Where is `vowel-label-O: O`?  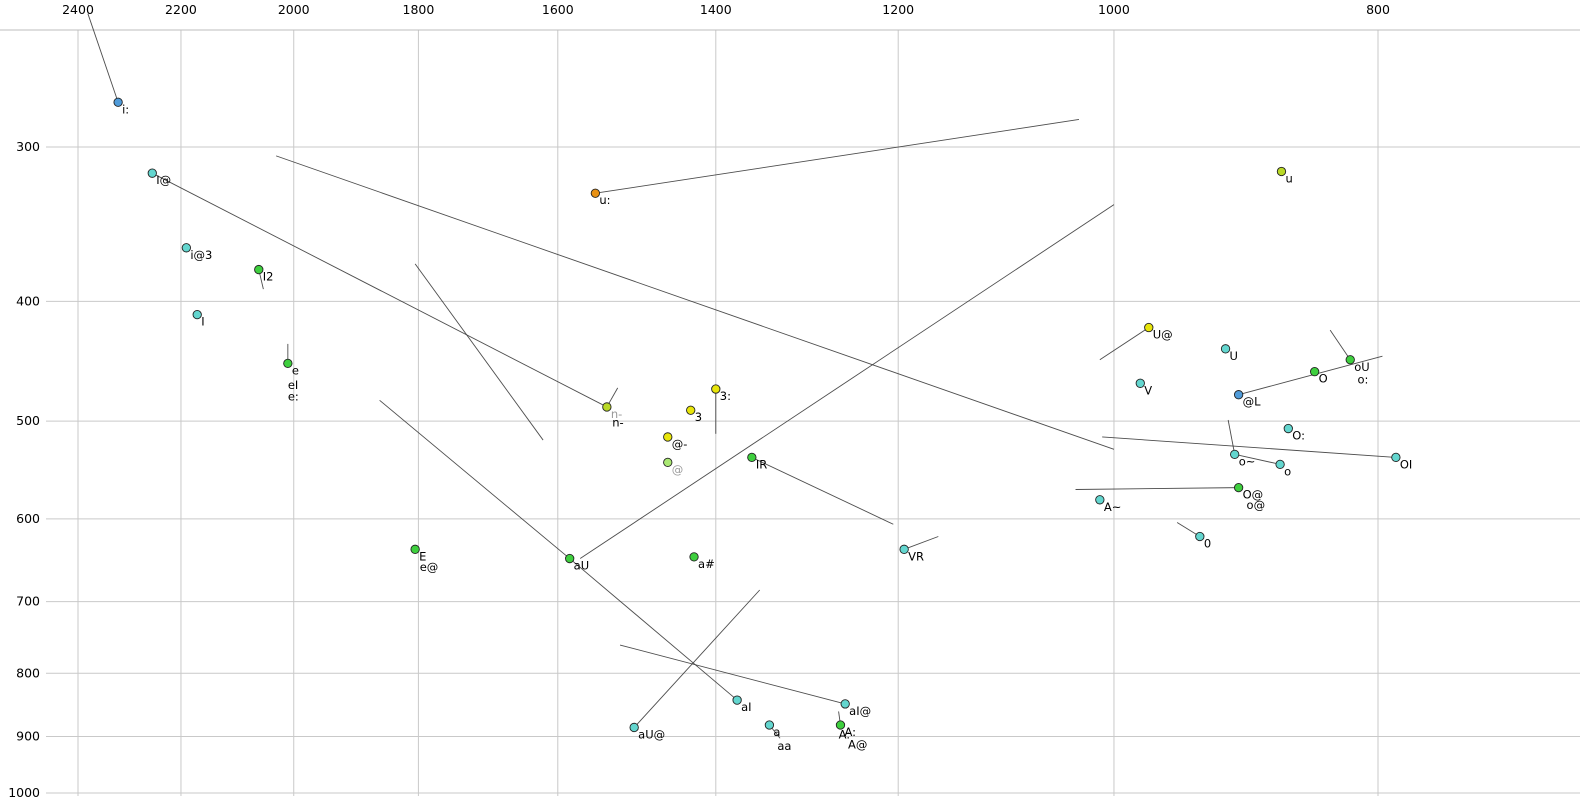
vowel-label-O: O is located at coordinates (1323, 379).